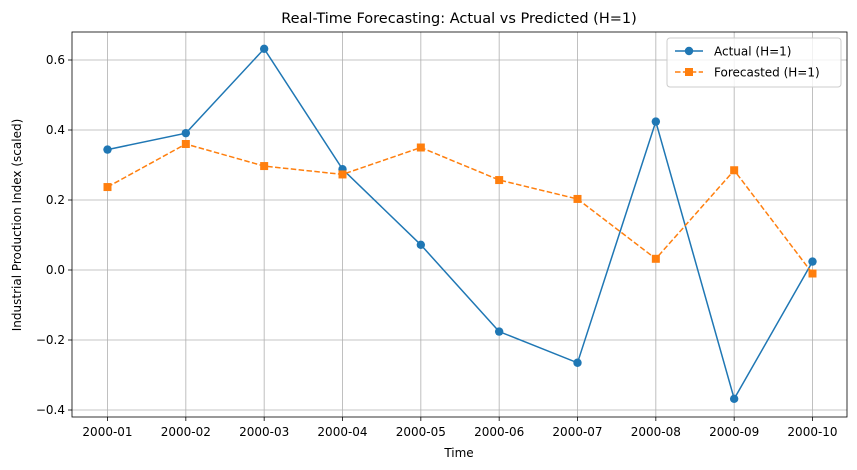 This screenshot has height=470, width=857. Describe the element at coordinates (186, 432) in the screenshot. I see `x-tick-label: 2000-02` at that location.